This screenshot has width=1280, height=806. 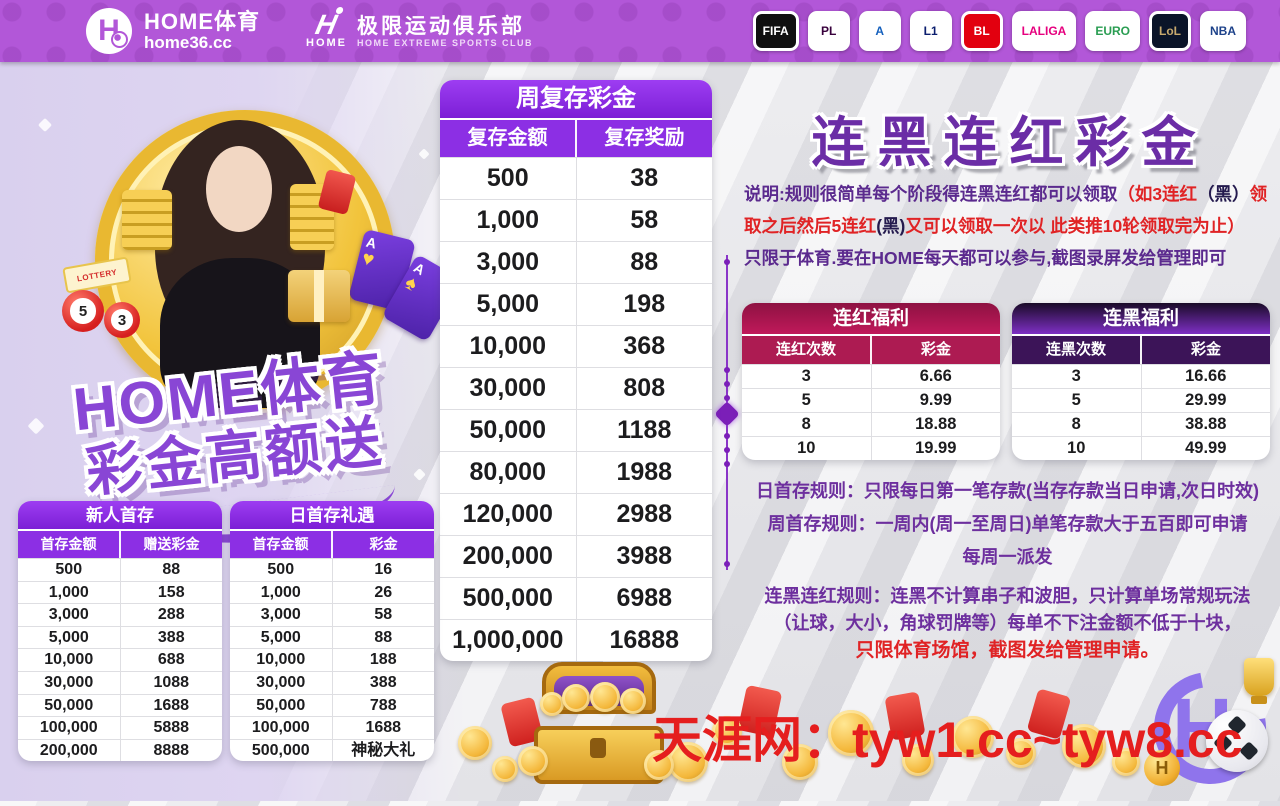 I want to click on table-row: 50,000 1188, so click(x=576, y=430).